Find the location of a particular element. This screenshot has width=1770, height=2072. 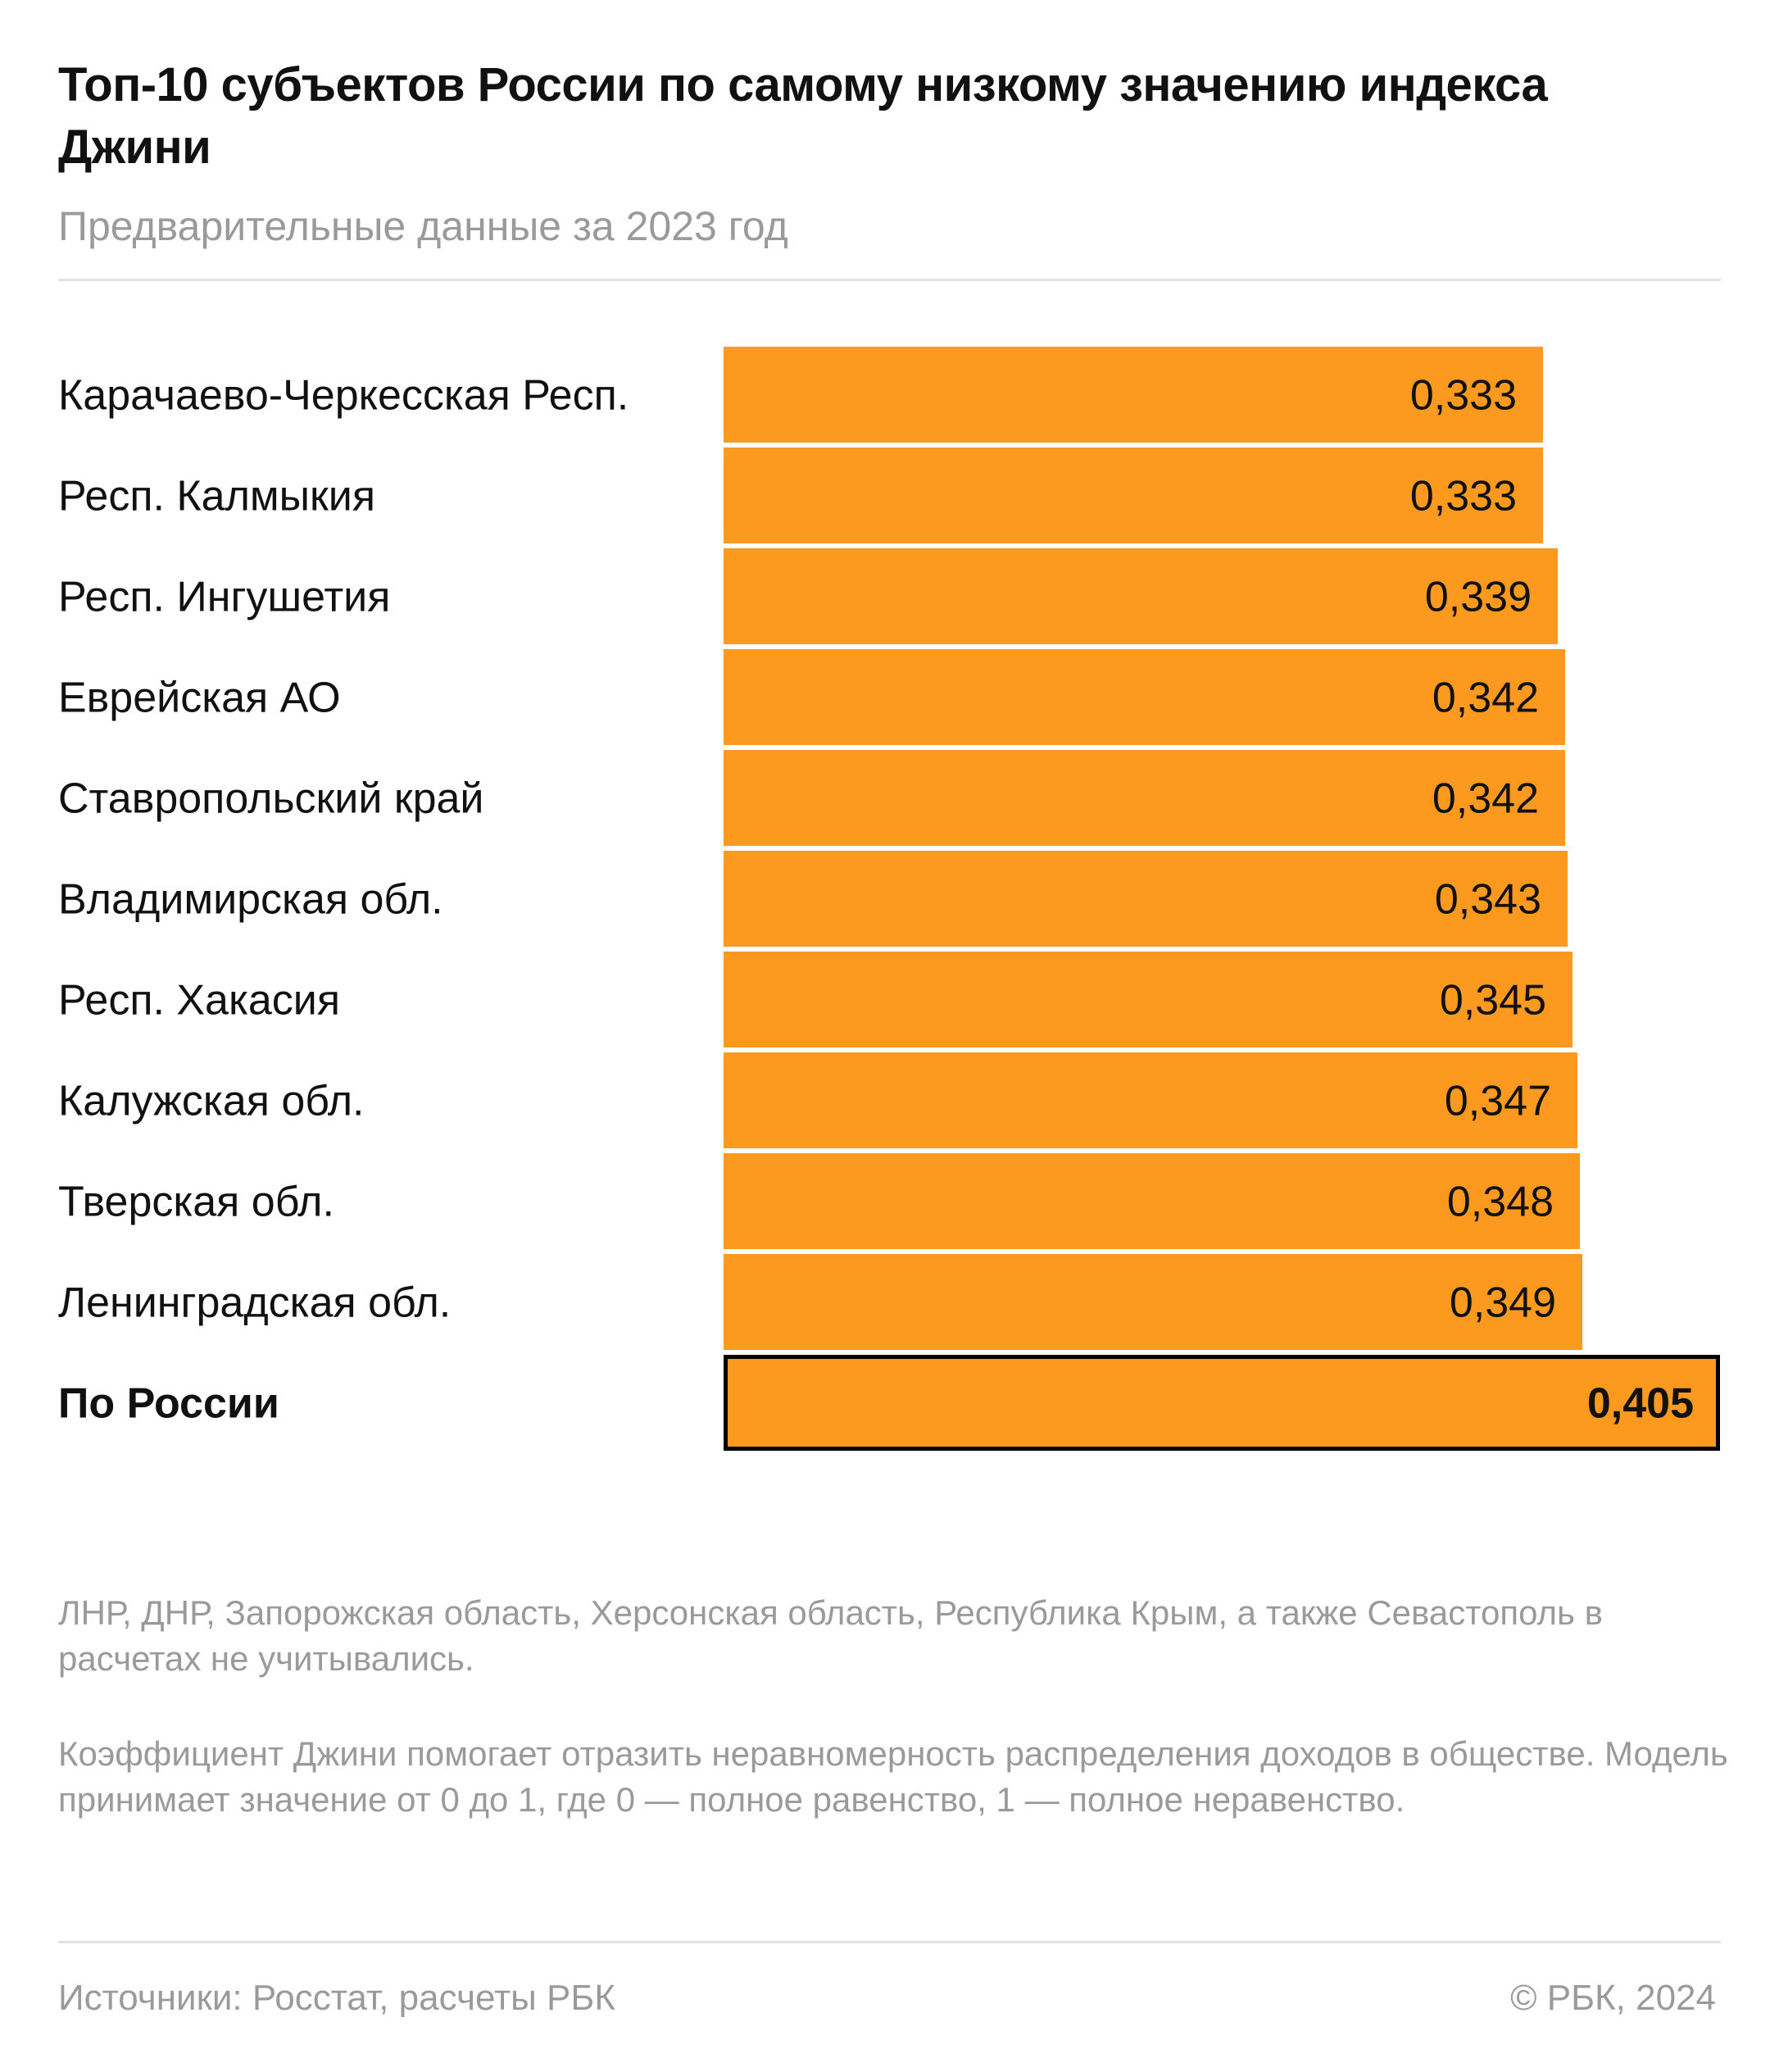

value-label: 0,339 is located at coordinates (1478, 598).